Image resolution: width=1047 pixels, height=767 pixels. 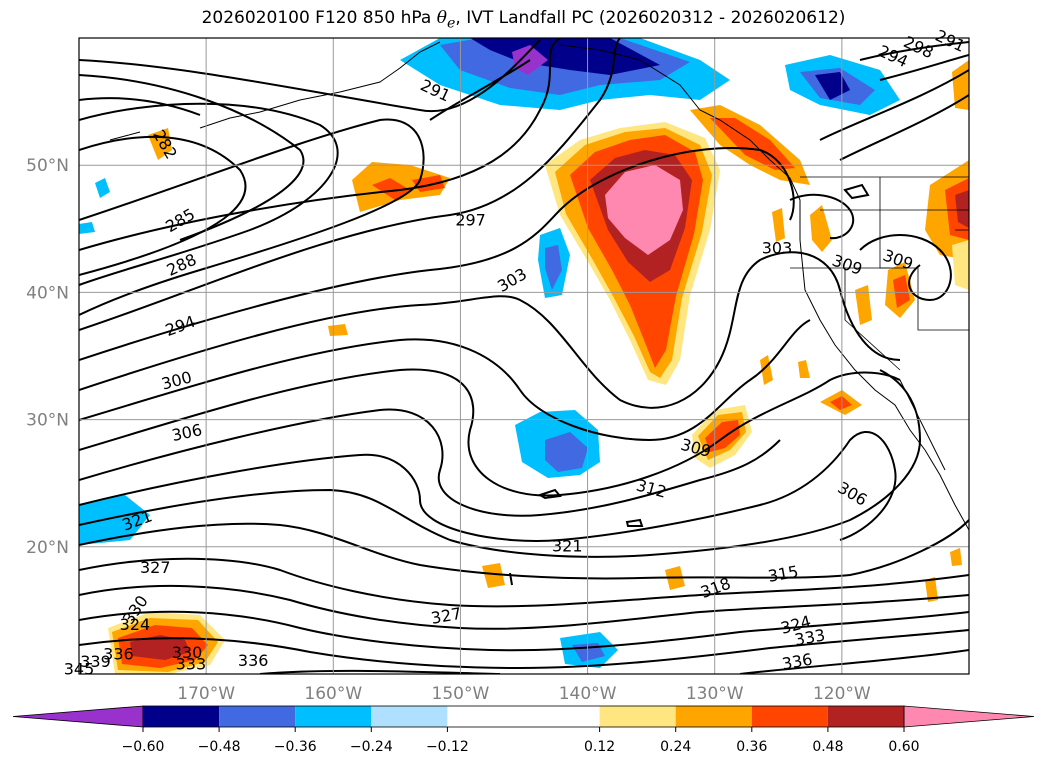 What do you see at coordinates (143, 747) in the screenshot?
I see `colorbar-tick-label: −0.60` at bounding box center [143, 747].